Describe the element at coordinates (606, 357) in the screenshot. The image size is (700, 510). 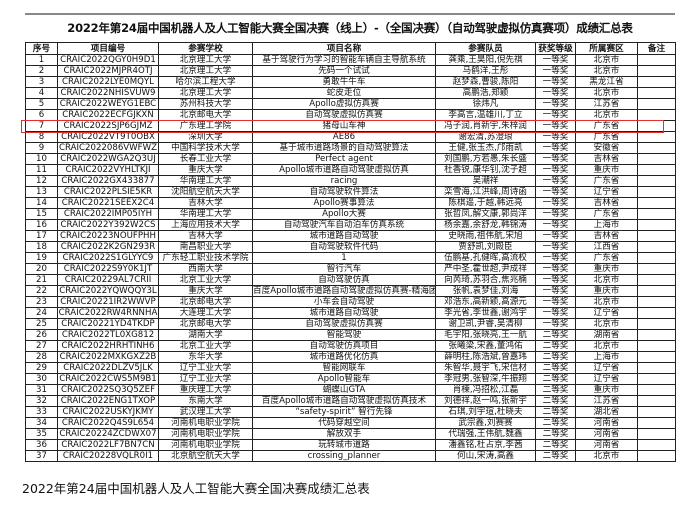
I see `cell-region: 上海市` at that location.